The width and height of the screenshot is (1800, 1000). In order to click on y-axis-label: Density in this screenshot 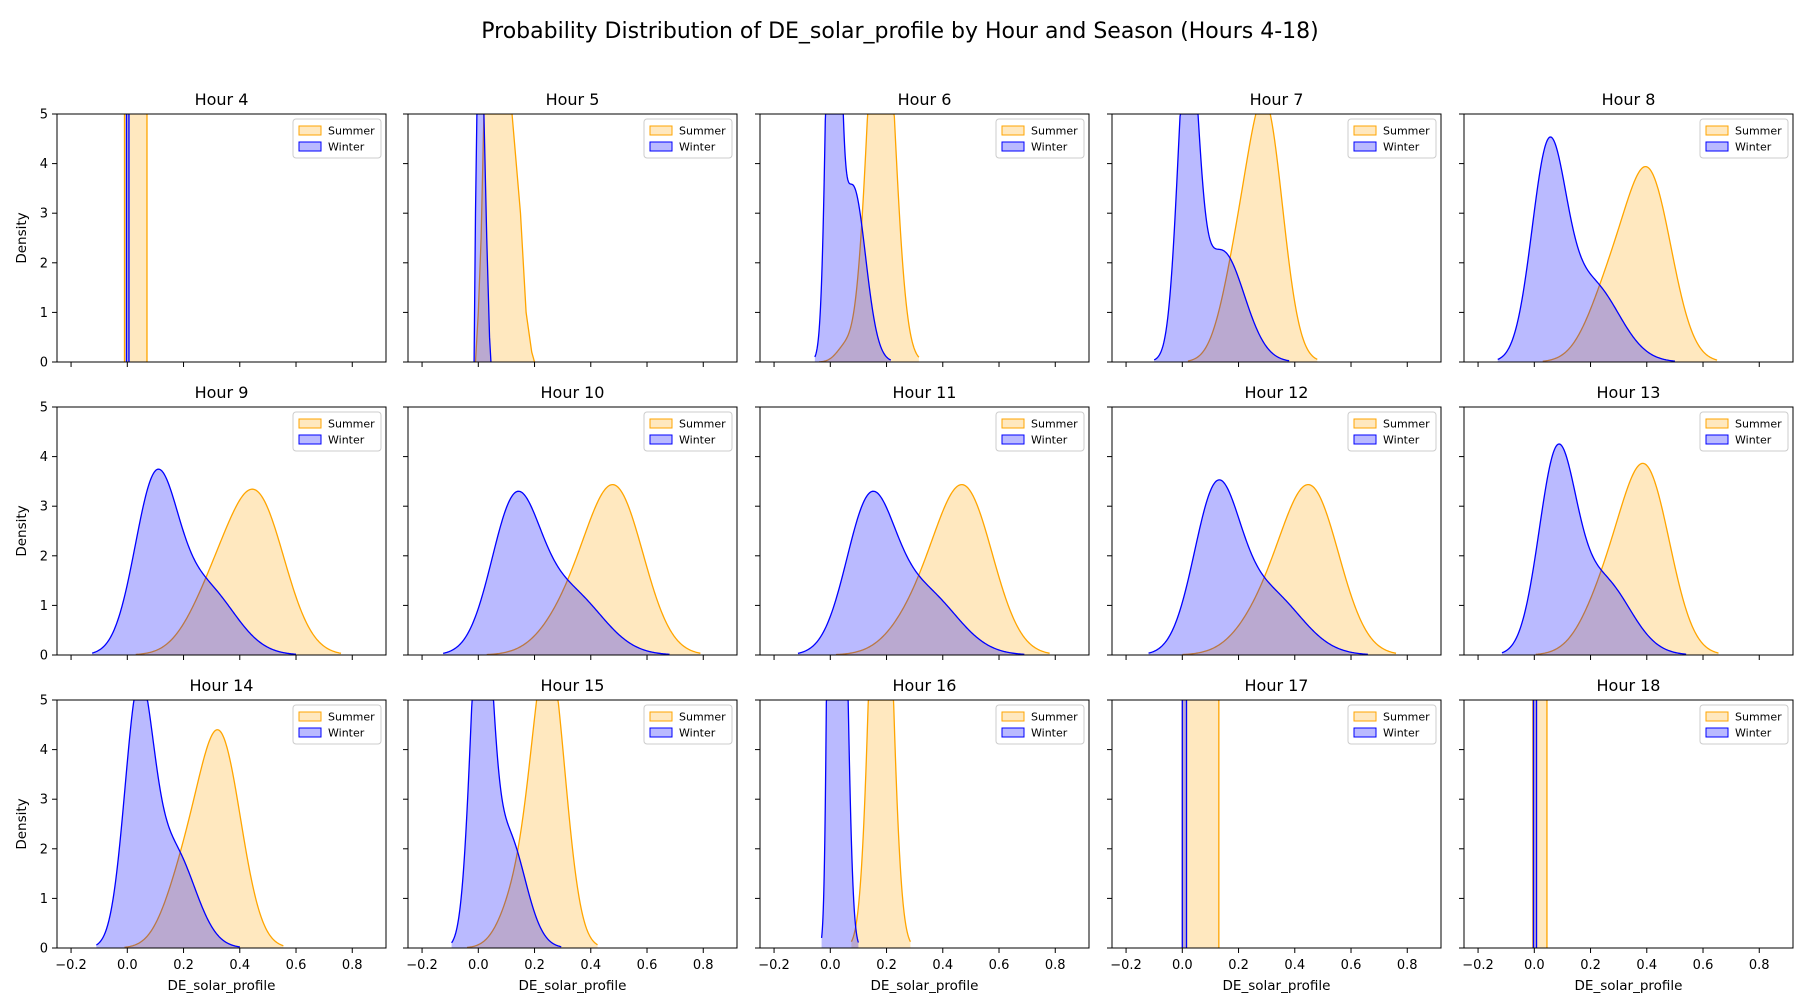, I will do `click(22, 237)`.